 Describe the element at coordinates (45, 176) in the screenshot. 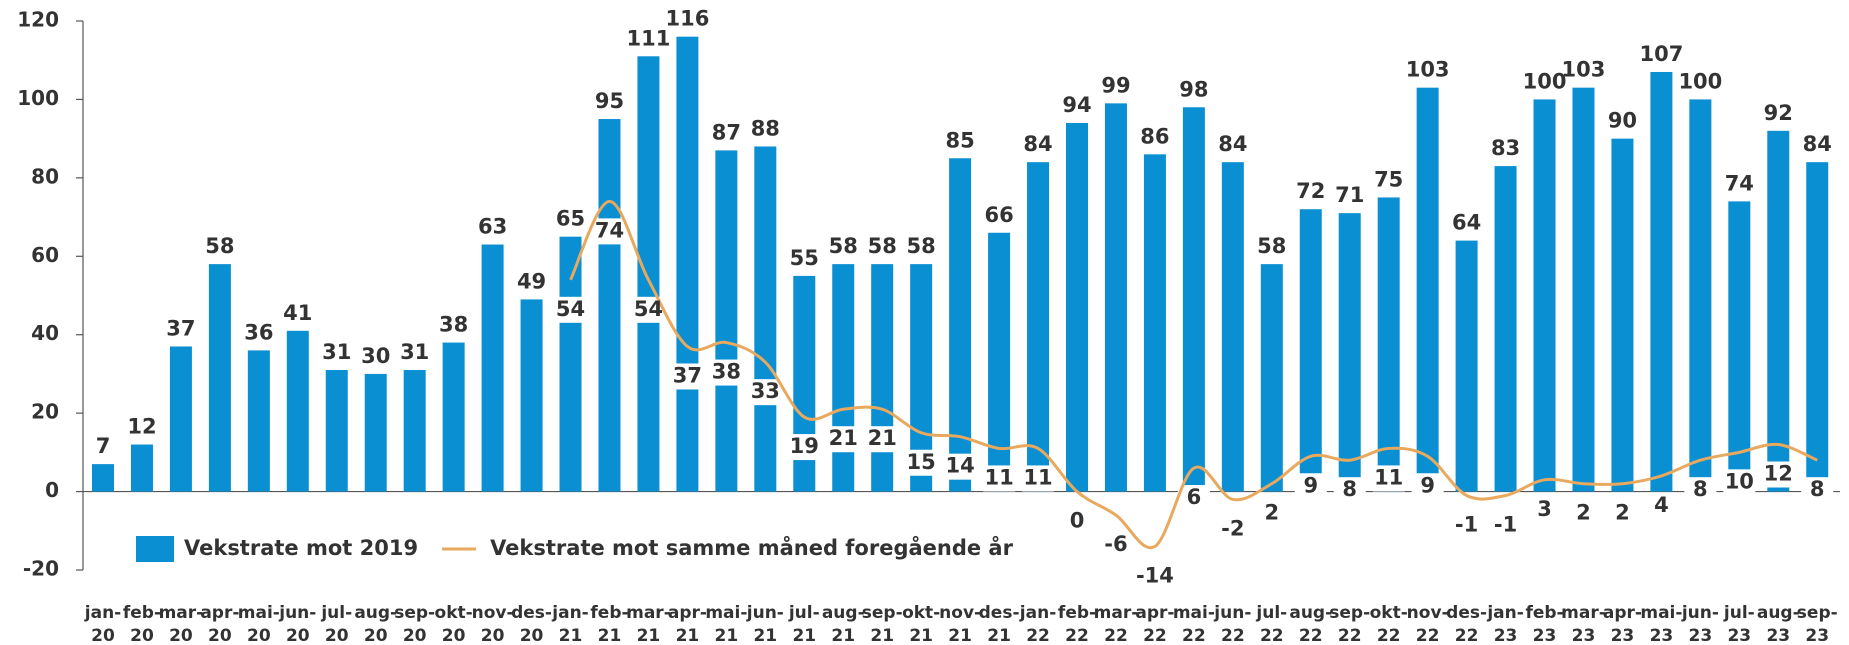

I see `y-tick-label: 80` at that location.